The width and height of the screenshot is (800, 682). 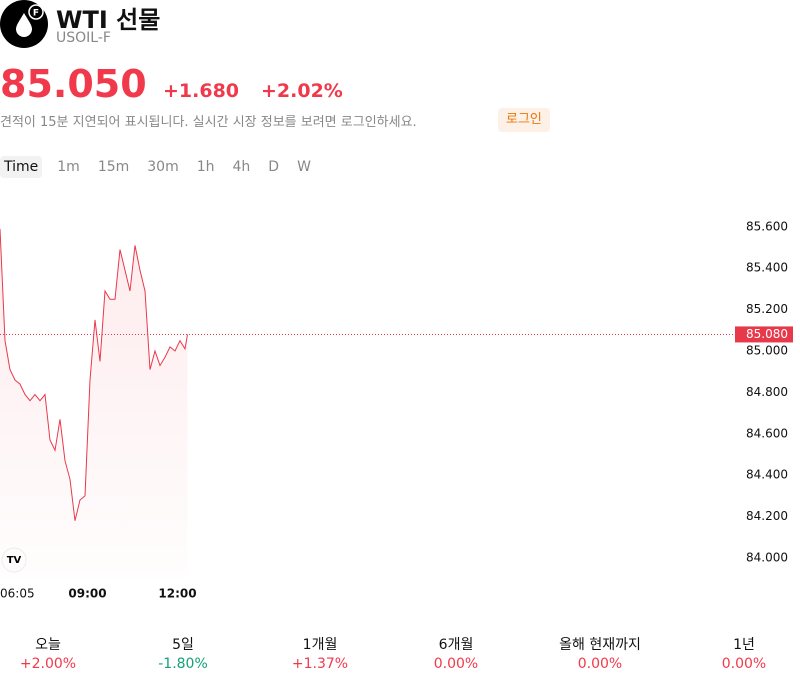 I want to click on x-tick-label: 06:05, so click(x=17, y=594).